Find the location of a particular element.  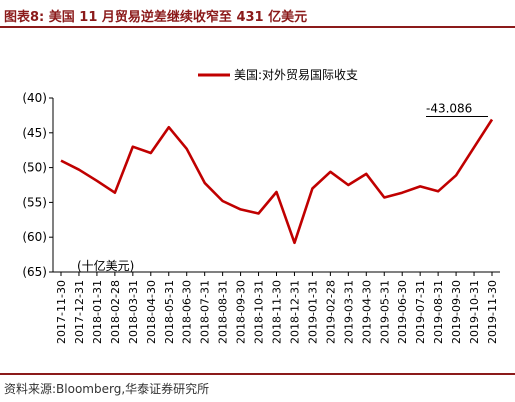

x-tick-label: 2019-02-28 is located at coordinates (330, 312).